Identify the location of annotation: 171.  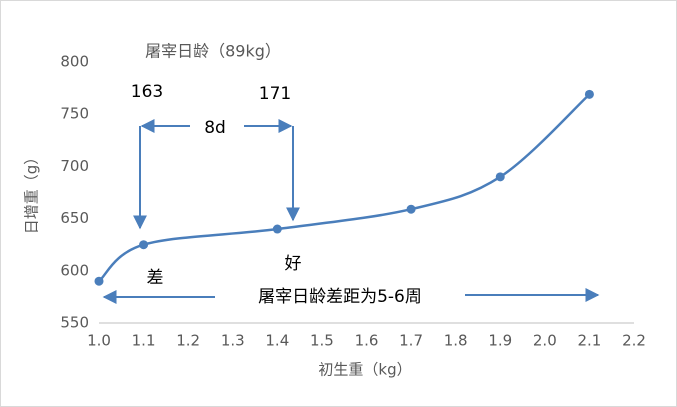
(275, 94).